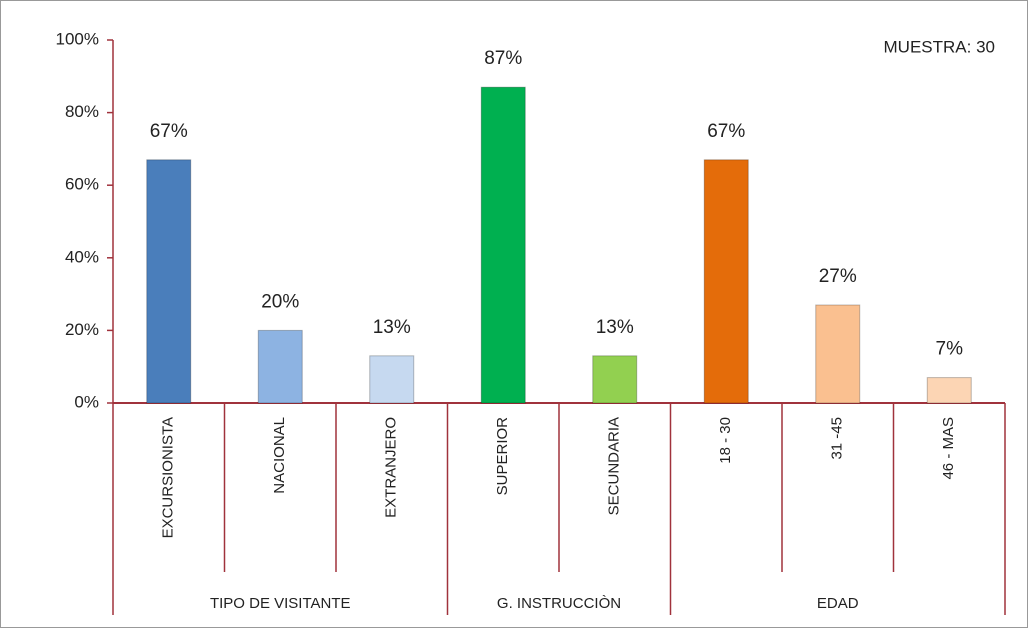  I want to click on y-tick-label: 20%, so click(82, 329).